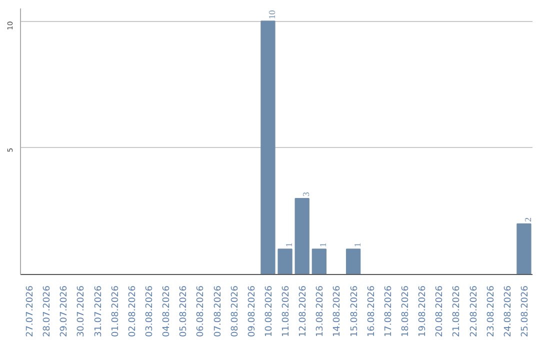 This screenshot has width=540, height=340. What do you see at coordinates (184, 311) in the screenshot?
I see `x-tick-label: 05.08.2026` at bounding box center [184, 311].